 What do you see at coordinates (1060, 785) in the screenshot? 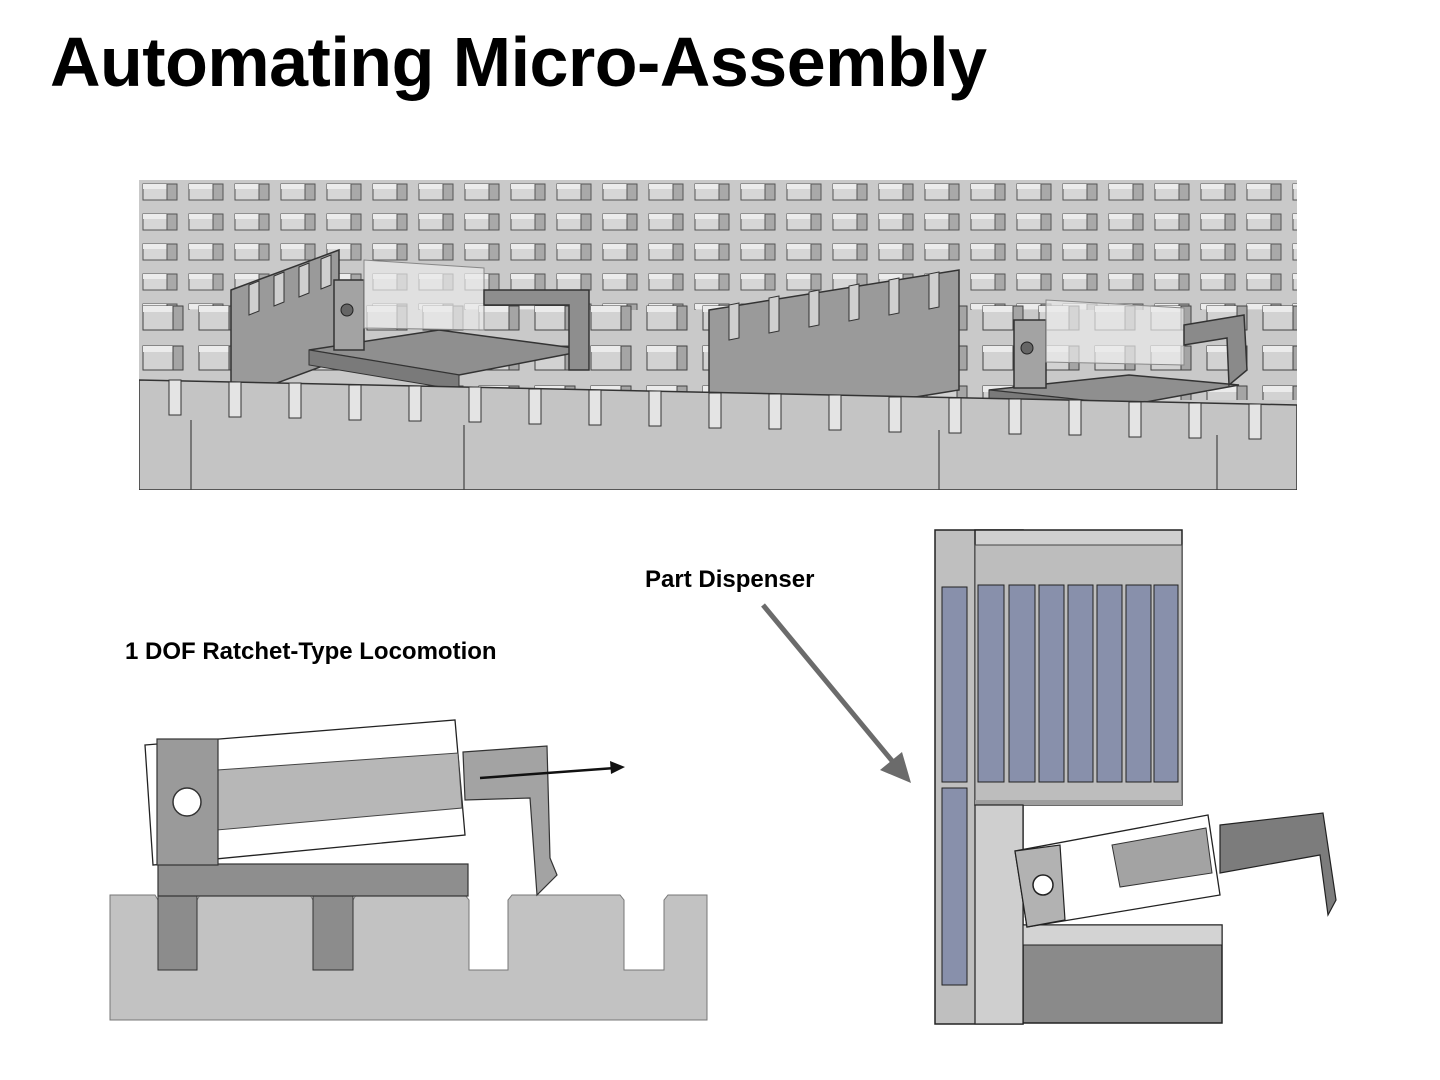
I see `part-magazine` at bounding box center [1060, 785].